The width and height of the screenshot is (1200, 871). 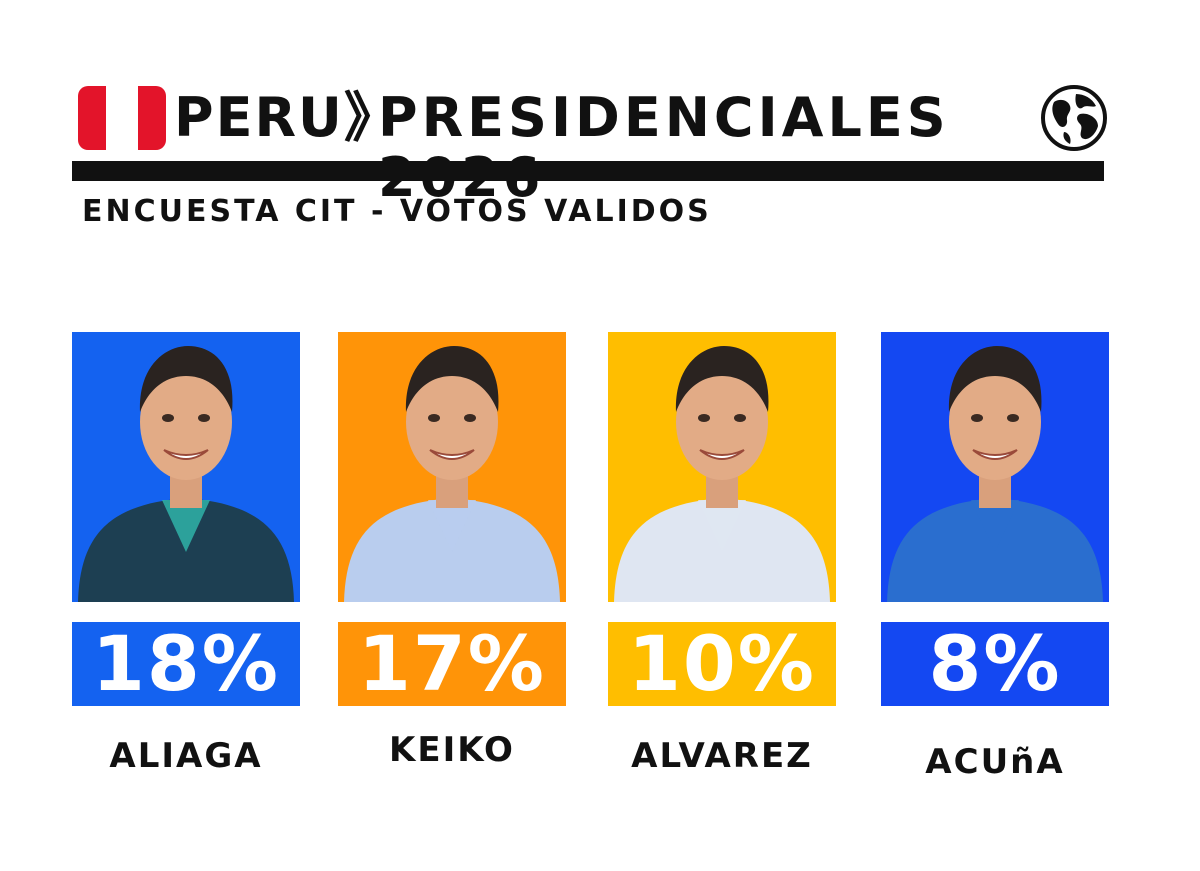 What do you see at coordinates (1074, 118) in the screenshot?
I see `globe-icon` at bounding box center [1074, 118].